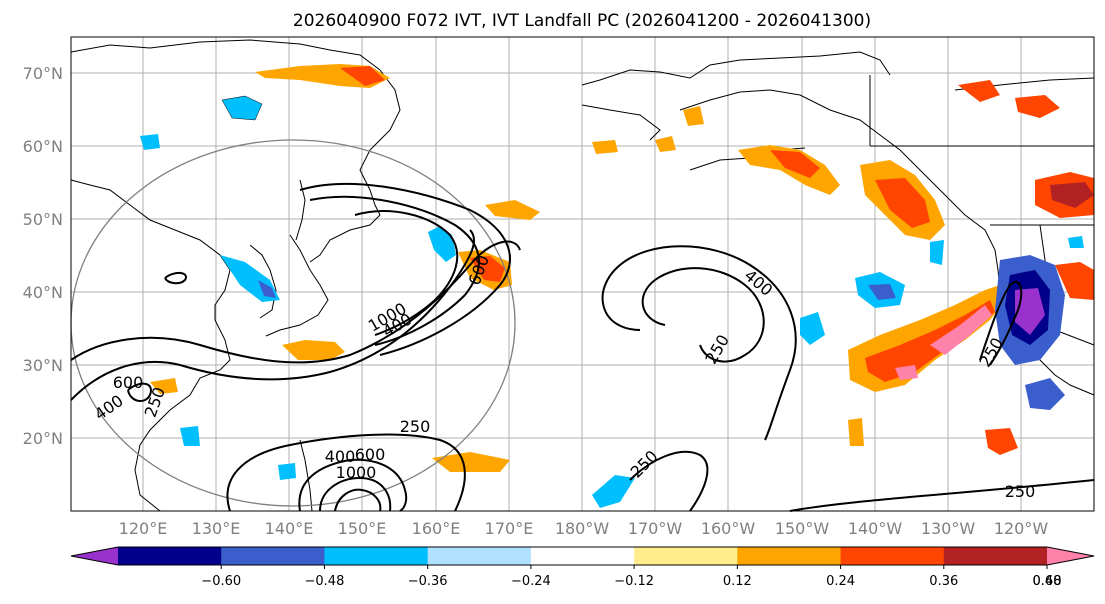 The image size is (1105, 604). What do you see at coordinates (797, 127) in the screenshot?
I see `coast-alaska` at bounding box center [797, 127].